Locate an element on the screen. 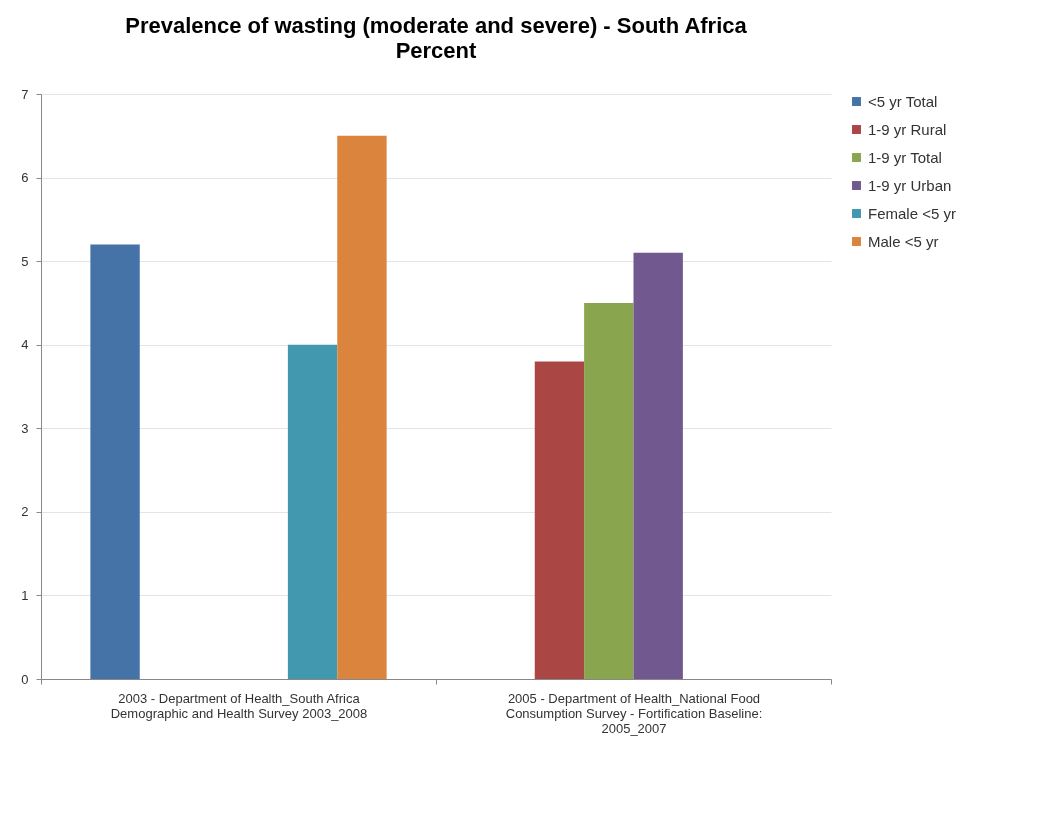 The image size is (1045, 823). legend-label: 1-9 yr Total is located at coordinates (905, 157).